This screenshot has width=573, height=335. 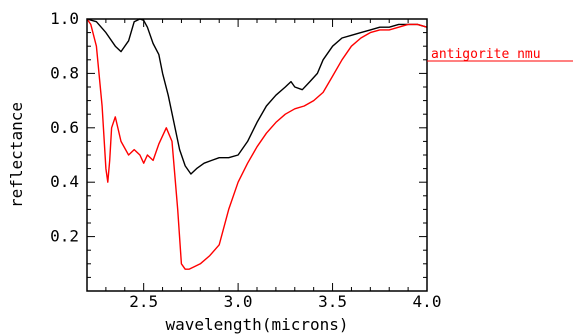 I want to click on y-tick-label: 0.8, so click(x=64, y=72).